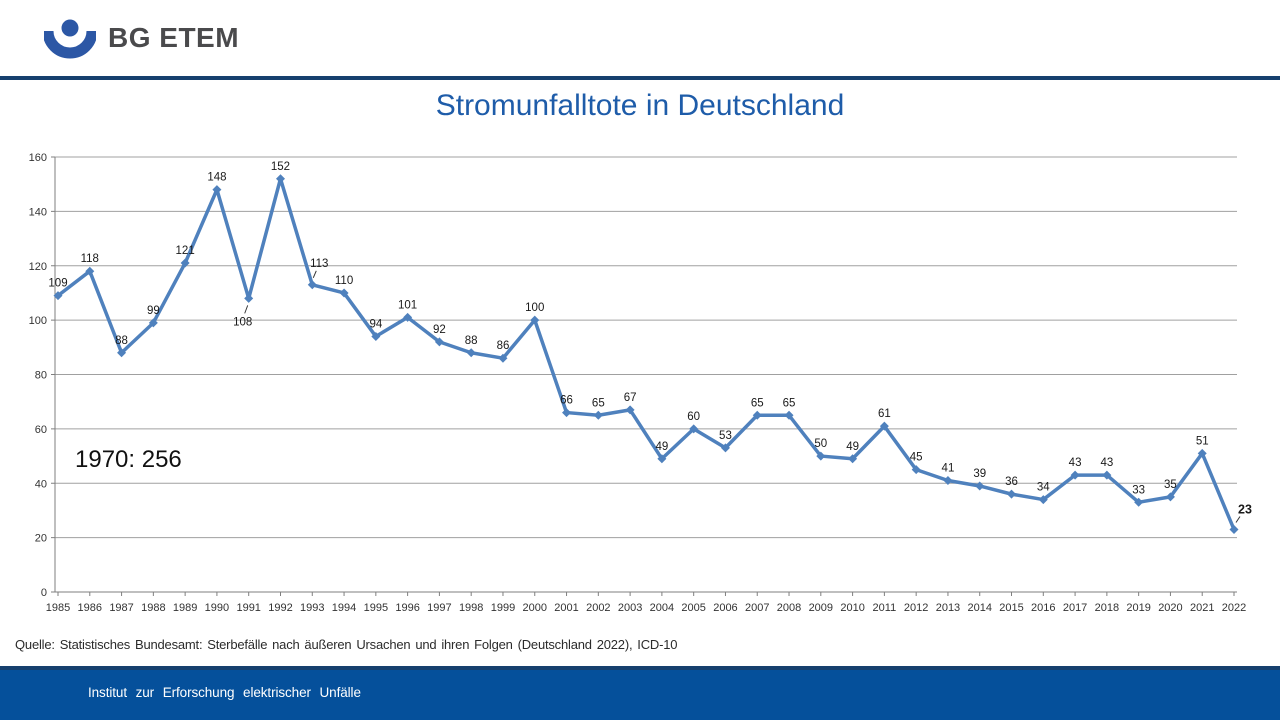 The width and height of the screenshot is (1280, 720). I want to click on svg-text: 1992, so click(280, 608).